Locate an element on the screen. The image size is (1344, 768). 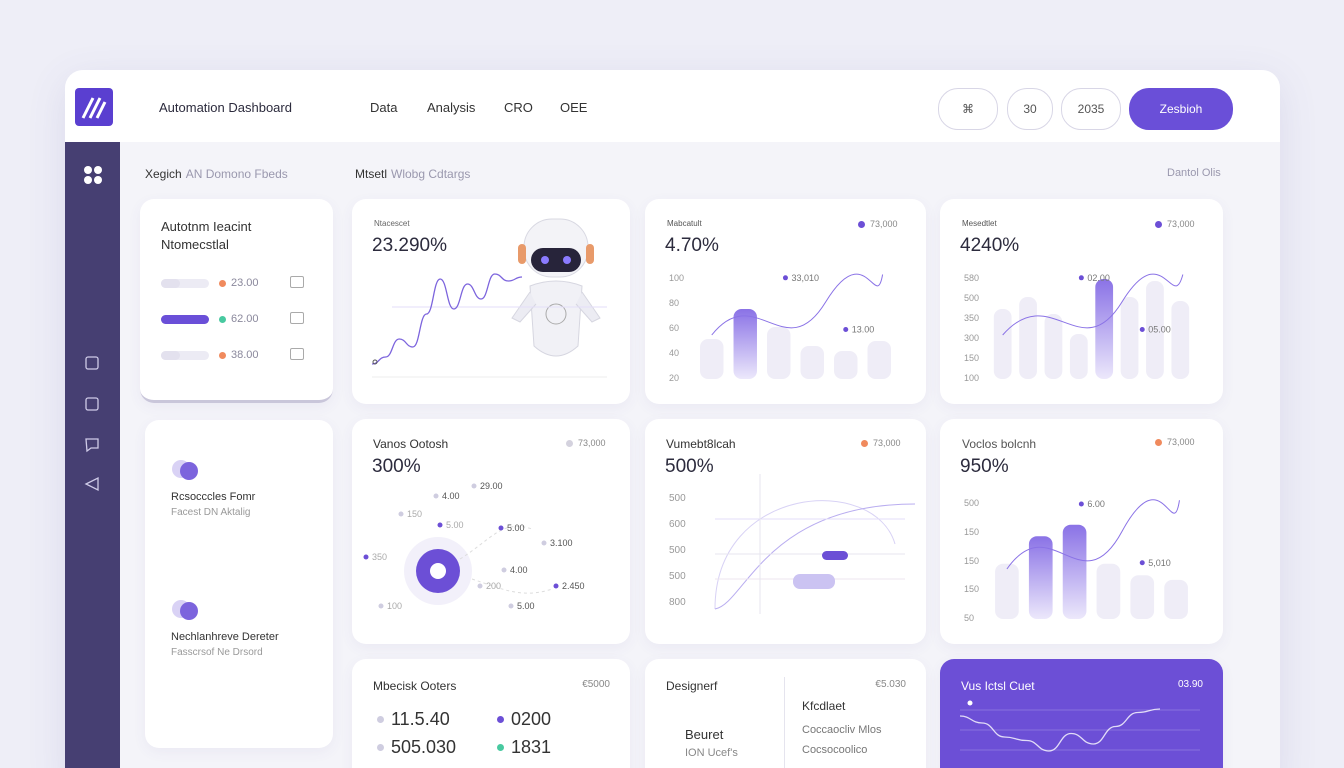
point-label: 3.100 is located at coordinates (561, 543).